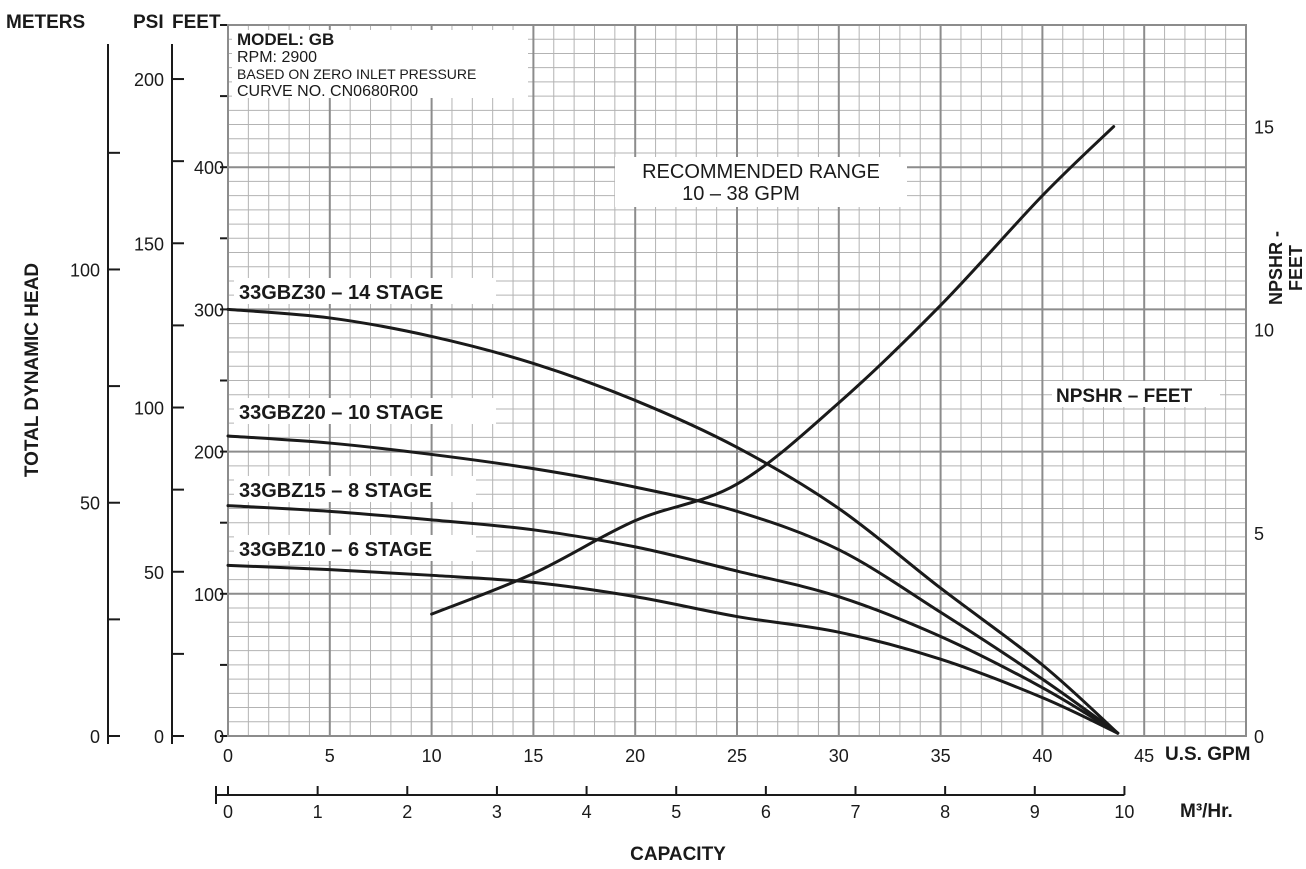 This screenshot has width=1306, height=869. Describe the element at coordinates (1259, 737) in the screenshot. I see `npshr-tick-label: 0` at that location.